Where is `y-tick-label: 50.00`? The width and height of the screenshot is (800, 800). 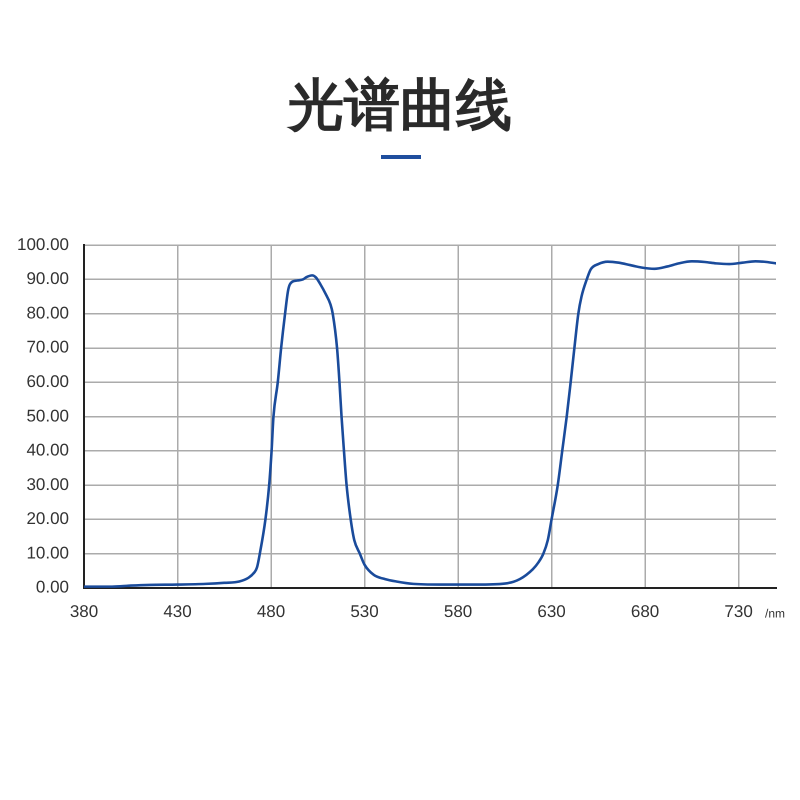
y-tick-label: 50.00 is located at coordinates (47, 416).